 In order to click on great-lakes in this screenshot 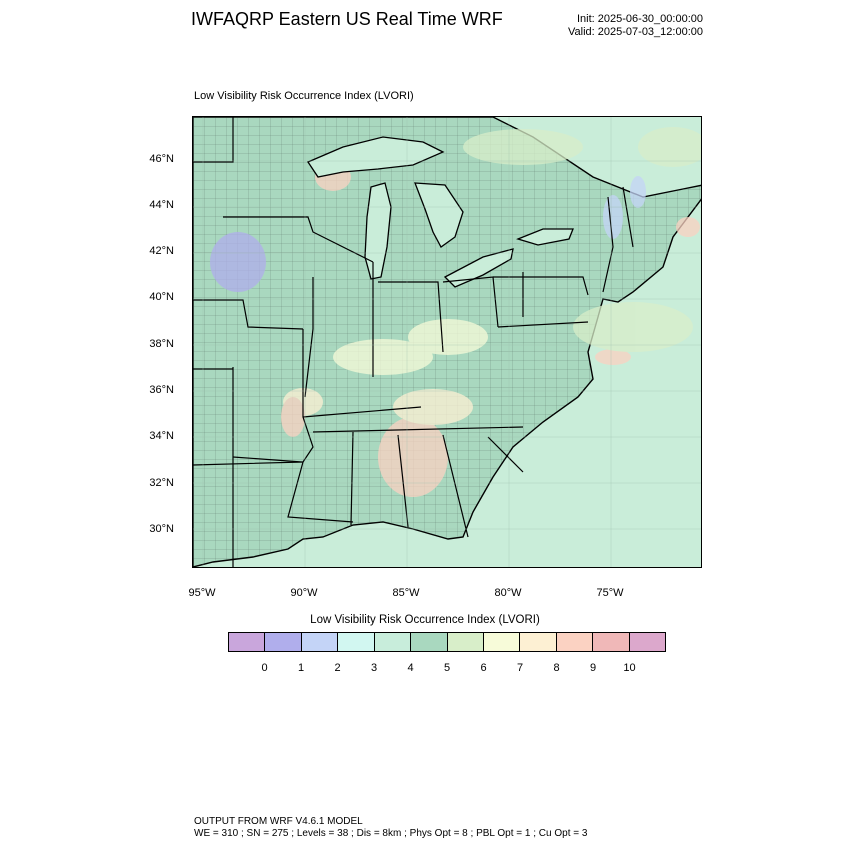, I will do `click(440, 212)`.